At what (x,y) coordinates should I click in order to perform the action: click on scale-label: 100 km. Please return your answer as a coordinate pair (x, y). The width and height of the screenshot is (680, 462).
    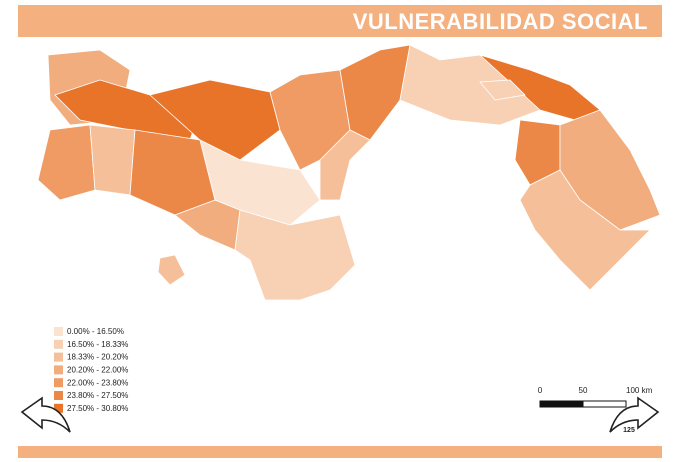
    Looking at the image, I should click on (639, 390).